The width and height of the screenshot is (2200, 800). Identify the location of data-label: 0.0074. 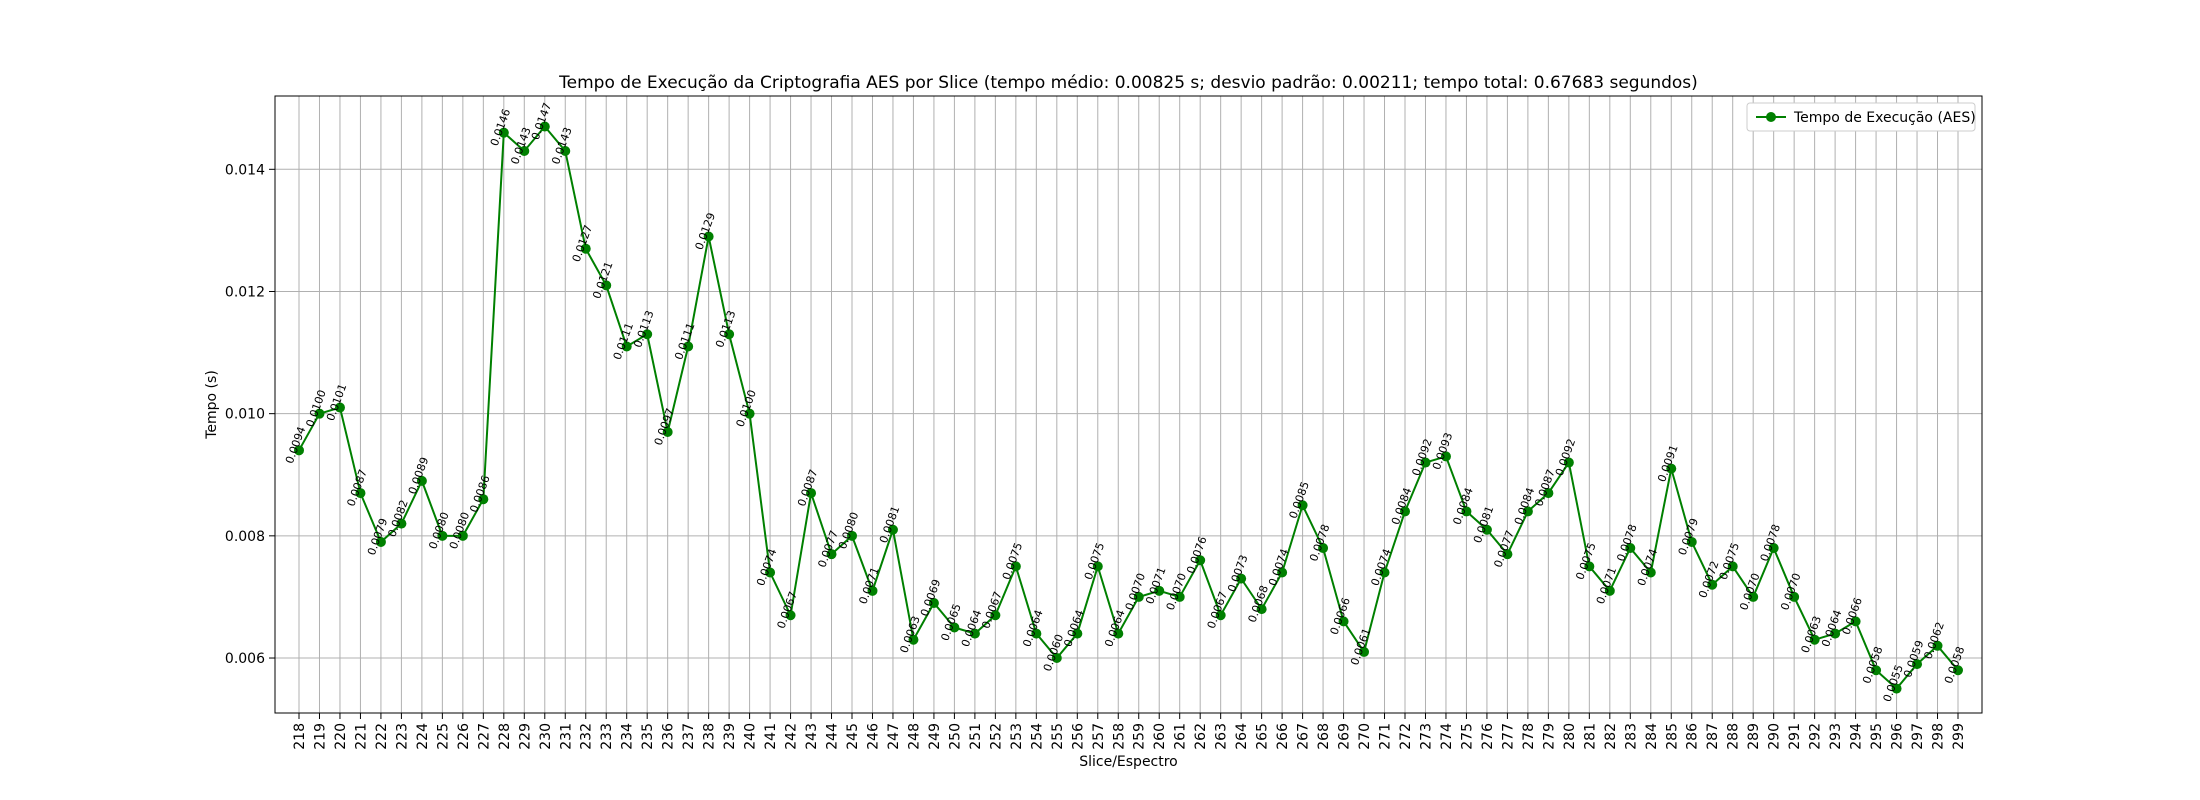
(1381, 567).